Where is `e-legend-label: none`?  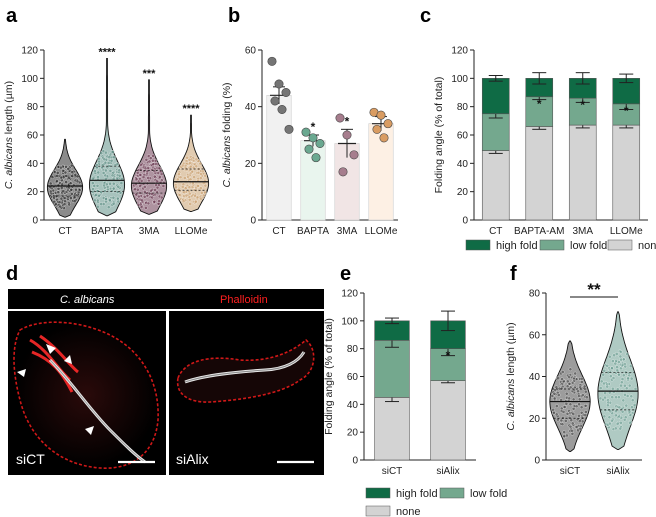 e-legend-label: none is located at coordinates (408, 511).